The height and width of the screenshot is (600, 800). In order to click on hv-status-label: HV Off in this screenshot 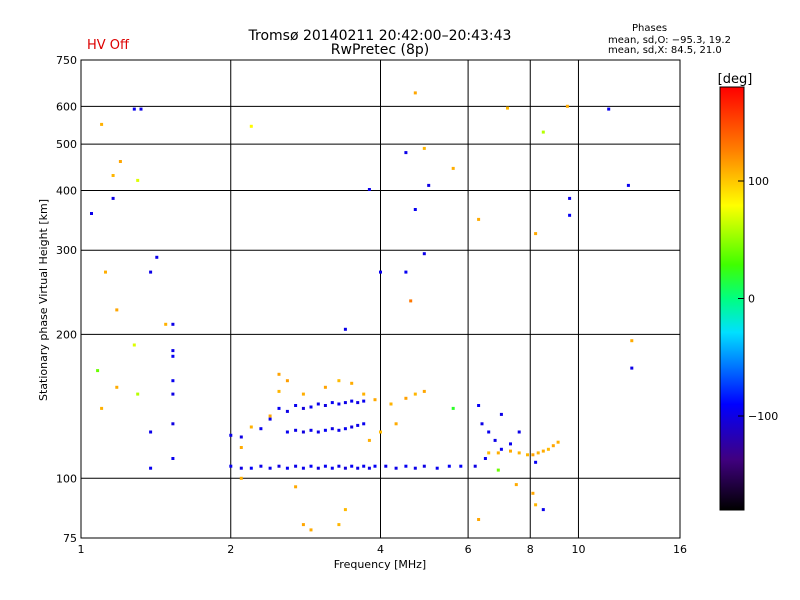, I will do `click(108, 45)`.